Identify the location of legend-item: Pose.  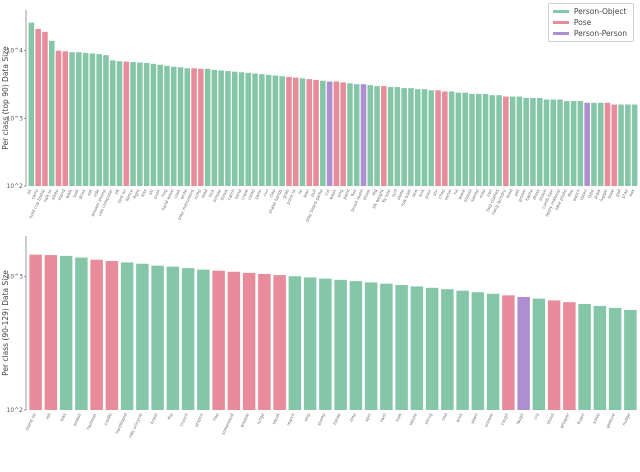
(589, 22).